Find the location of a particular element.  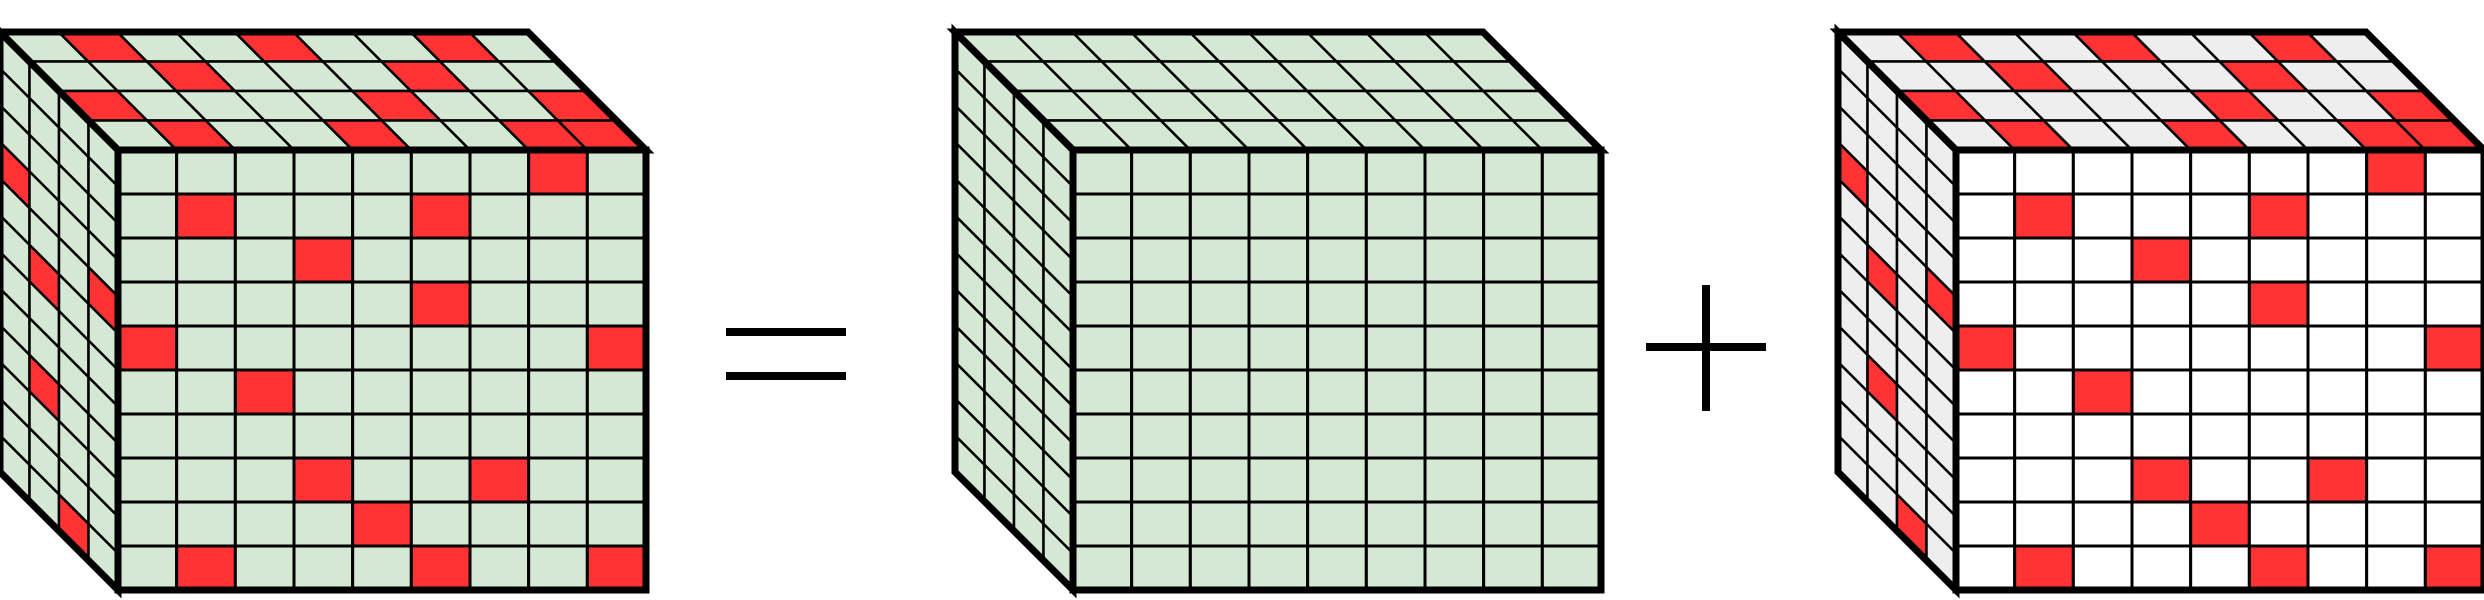

plus-sign is located at coordinates (1706, 348).